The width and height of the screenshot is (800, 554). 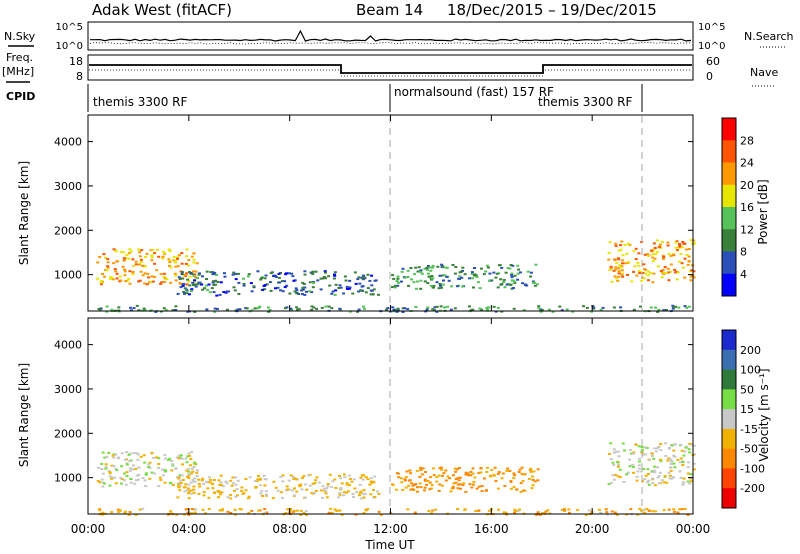 What do you see at coordinates (88, 529) in the screenshot?
I see `x-tick-label: 00:00` at bounding box center [88, 529].